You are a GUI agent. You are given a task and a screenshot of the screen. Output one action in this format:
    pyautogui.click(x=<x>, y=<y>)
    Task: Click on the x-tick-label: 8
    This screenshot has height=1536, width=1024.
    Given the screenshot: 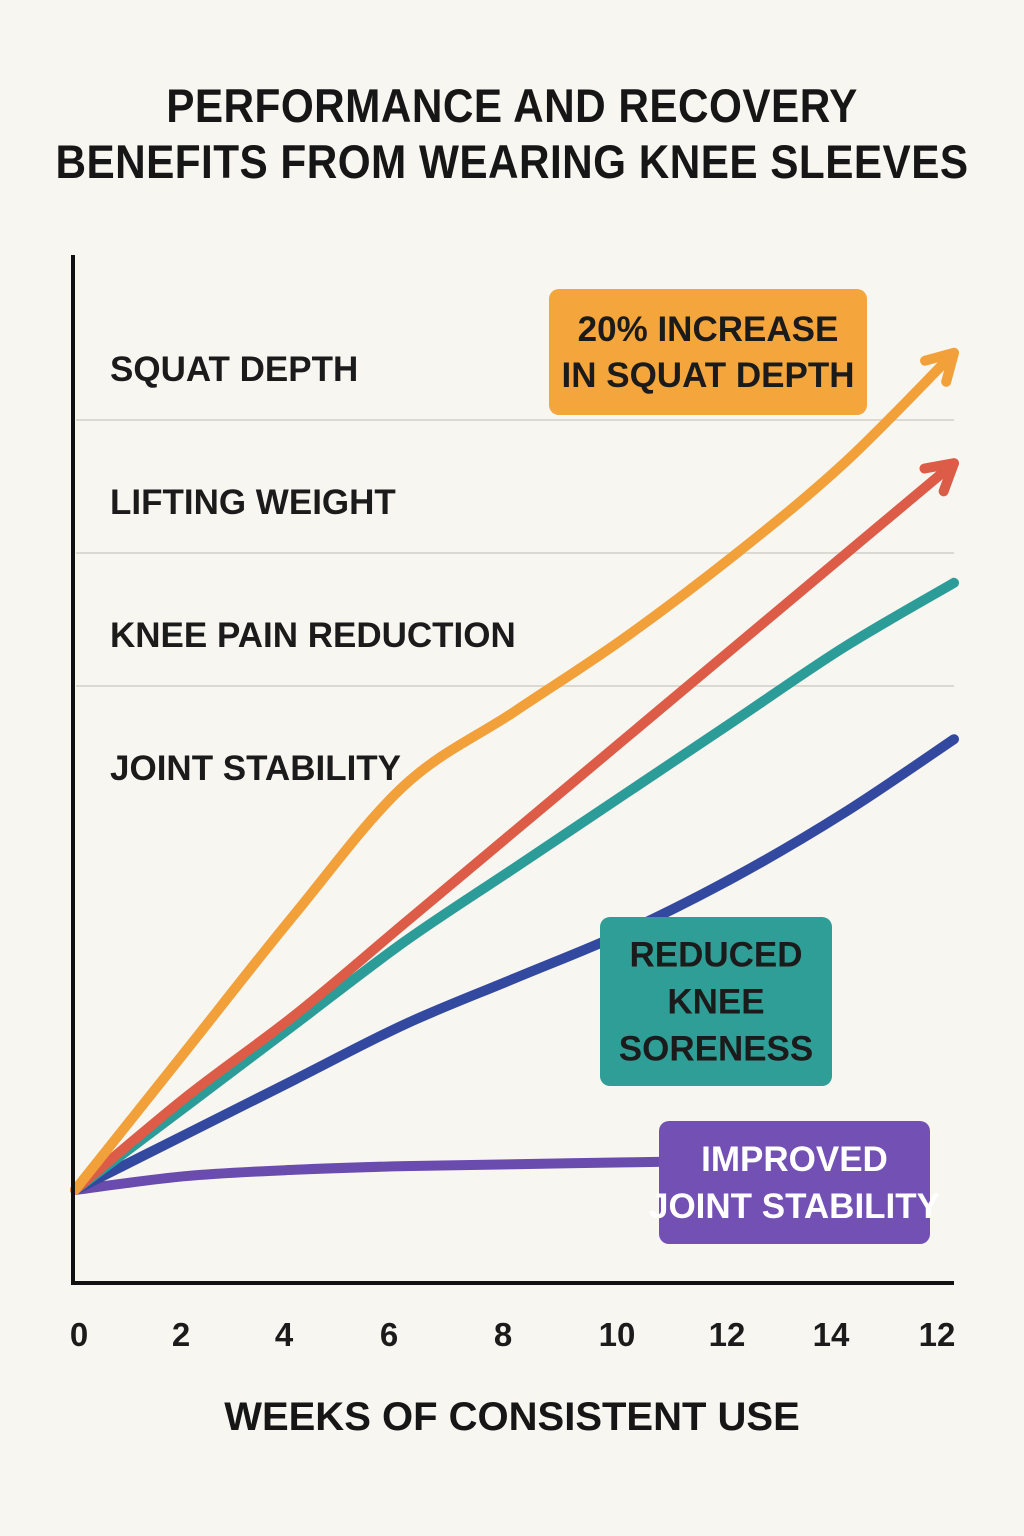 What is the action you would take?
    pyautogui.click(x=503, y=1334)
    